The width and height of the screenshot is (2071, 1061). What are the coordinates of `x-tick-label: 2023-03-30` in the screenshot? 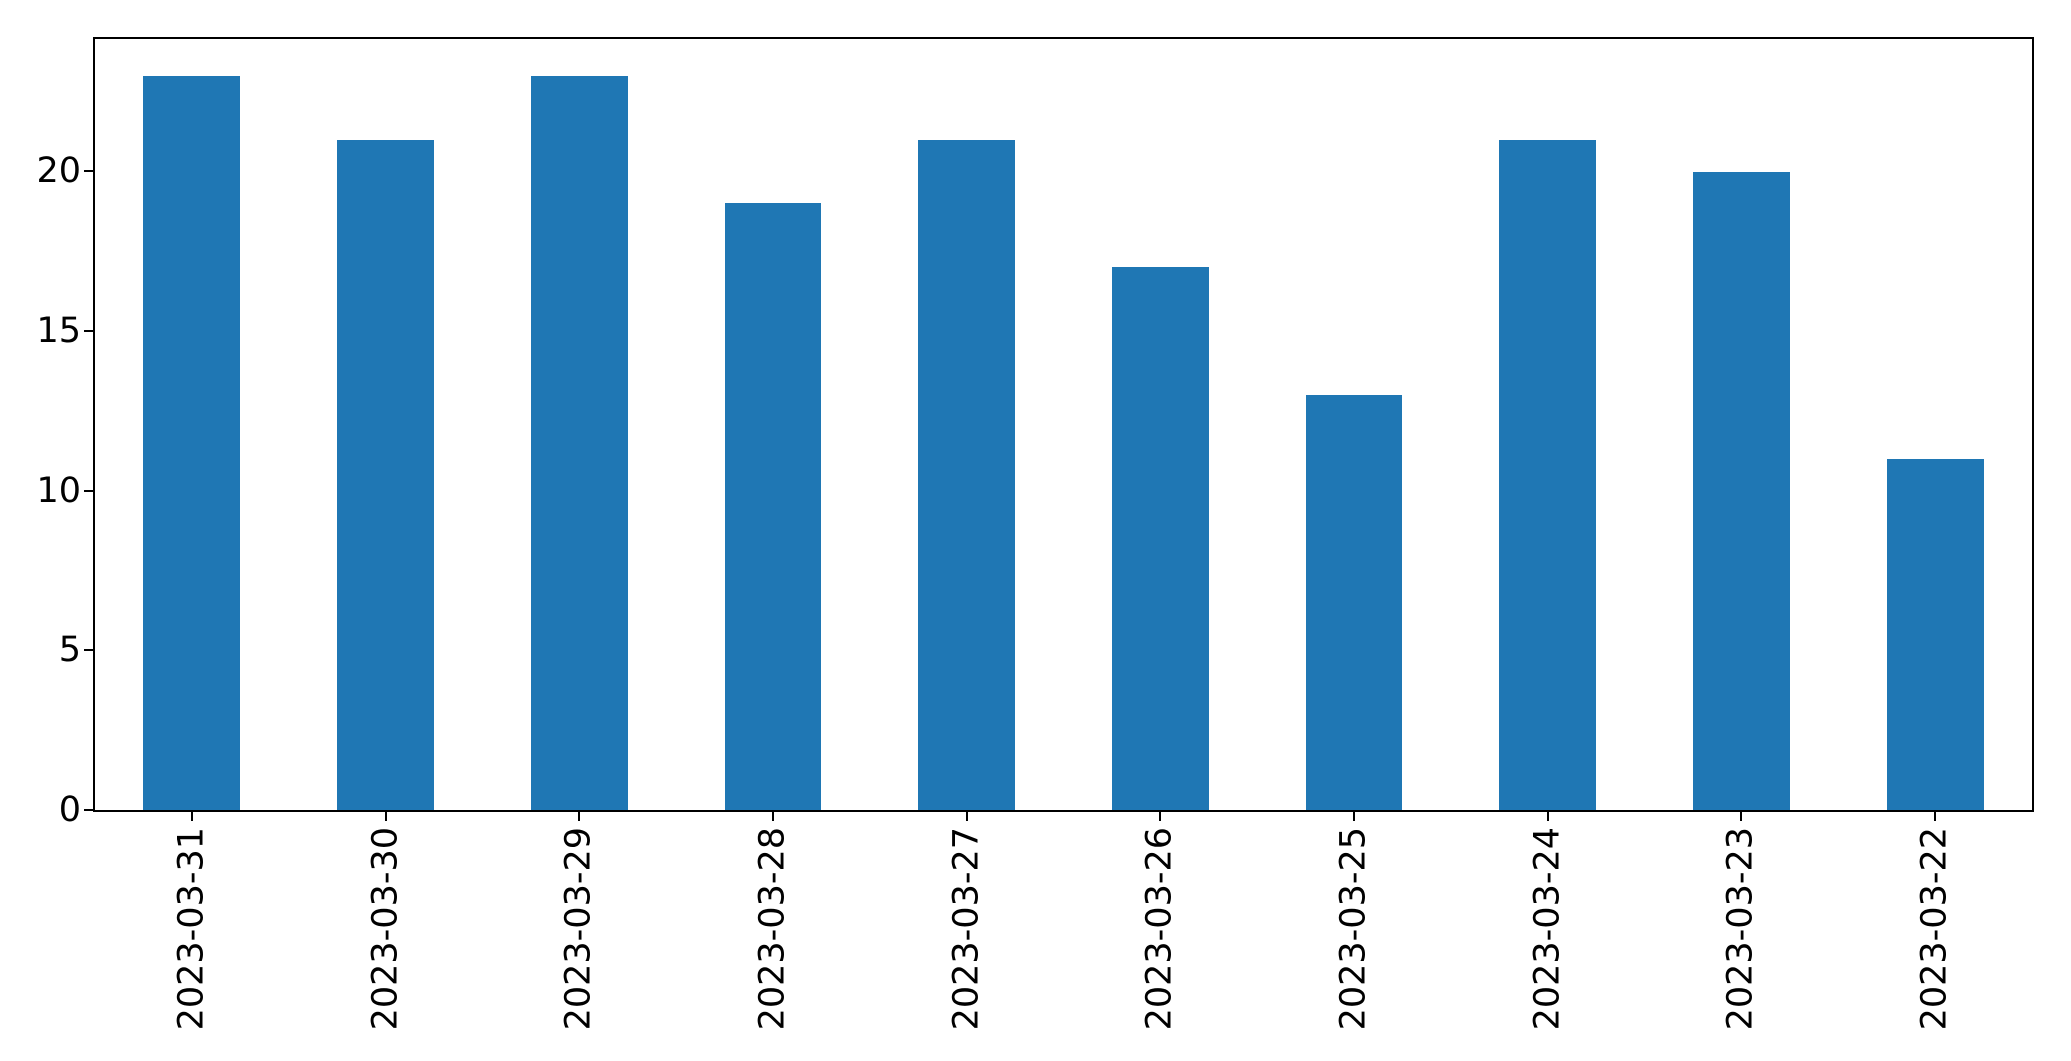 It's located at (385, 929).